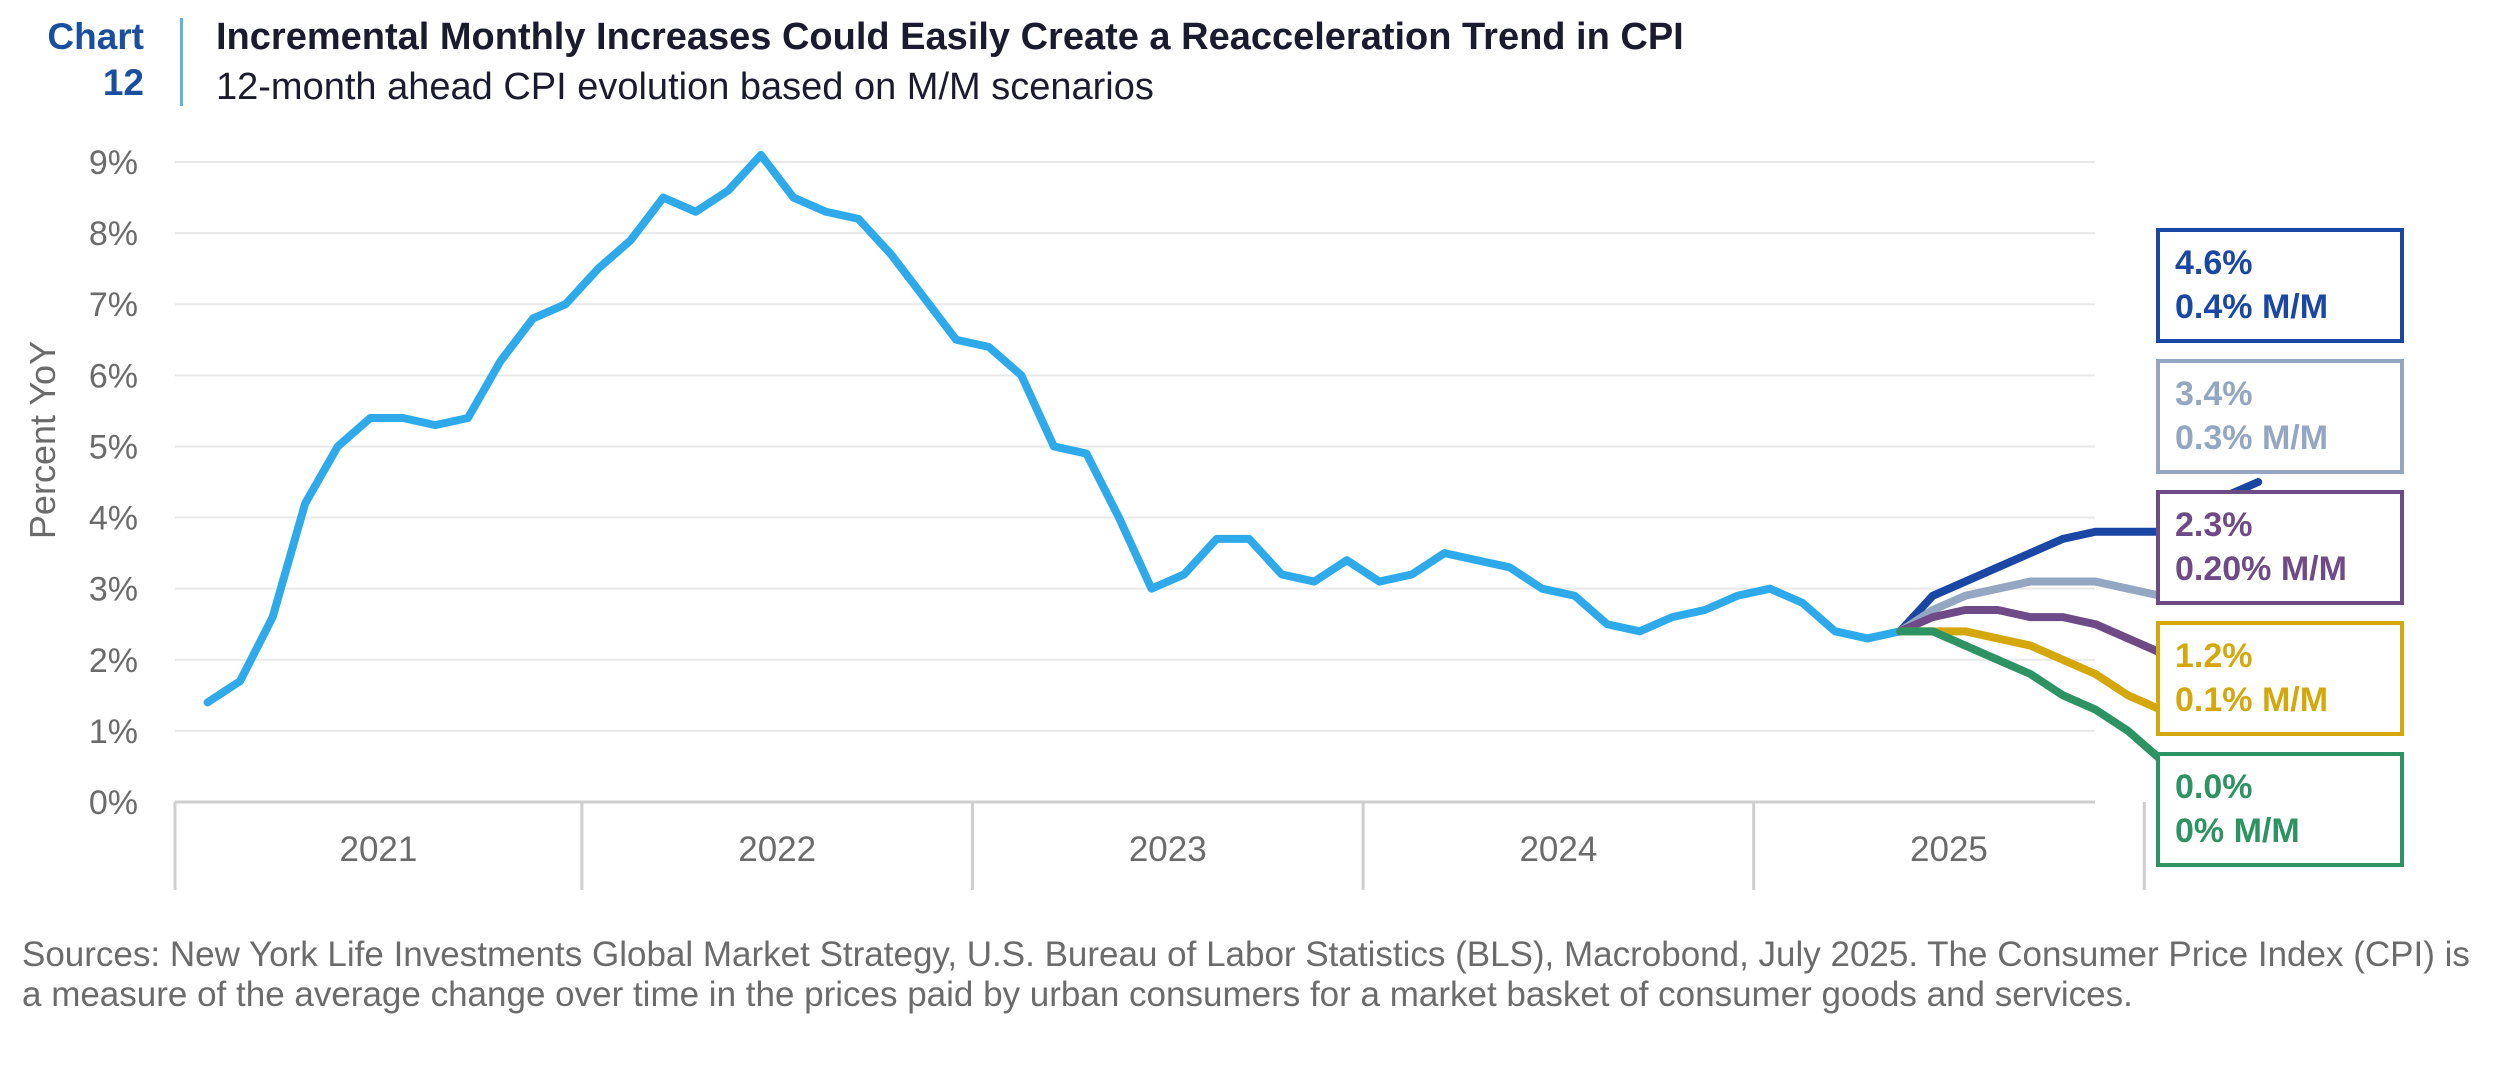 The height and width of the screenshot is (1085, 2498). I want to click on x-tick-label: 2023, so click(1168, 849).